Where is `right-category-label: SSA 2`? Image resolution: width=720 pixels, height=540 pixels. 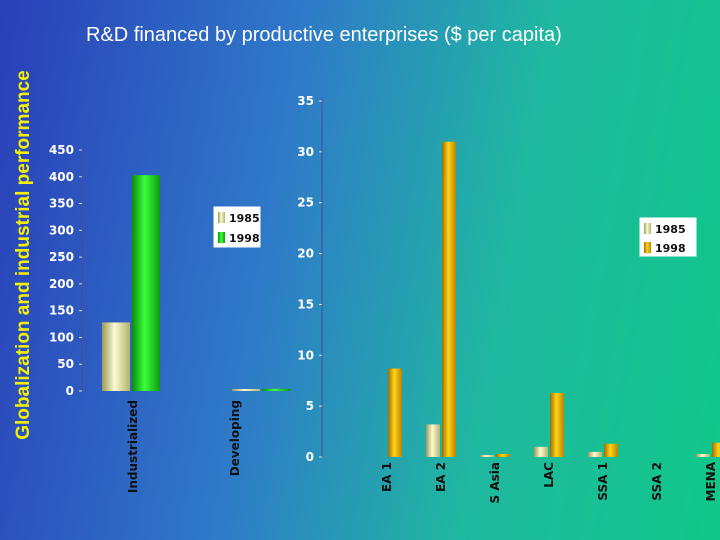 right-category-label: SSA 2 is located at coordinates (657, 481).